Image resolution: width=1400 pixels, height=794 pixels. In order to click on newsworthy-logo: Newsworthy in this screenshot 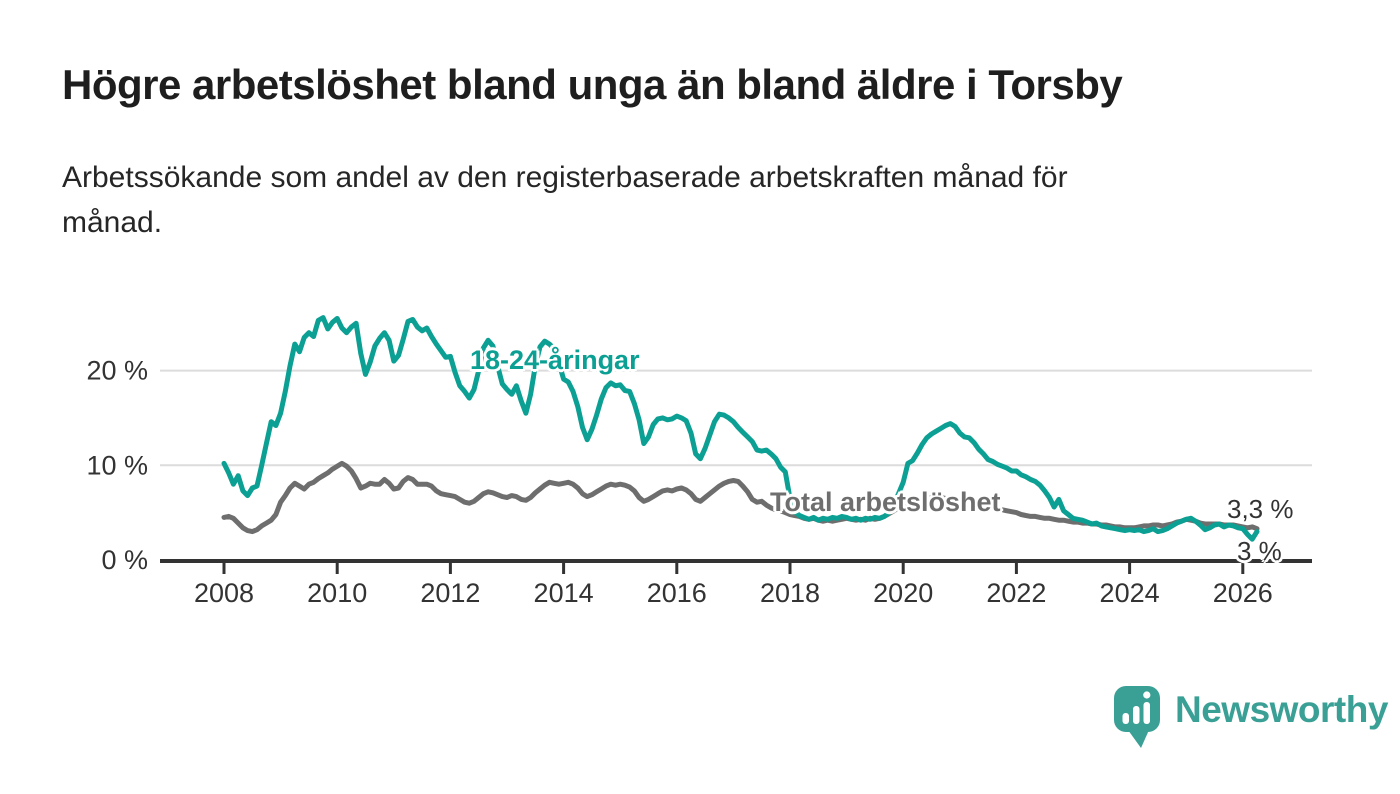, I will do `click(1251, 718)`.